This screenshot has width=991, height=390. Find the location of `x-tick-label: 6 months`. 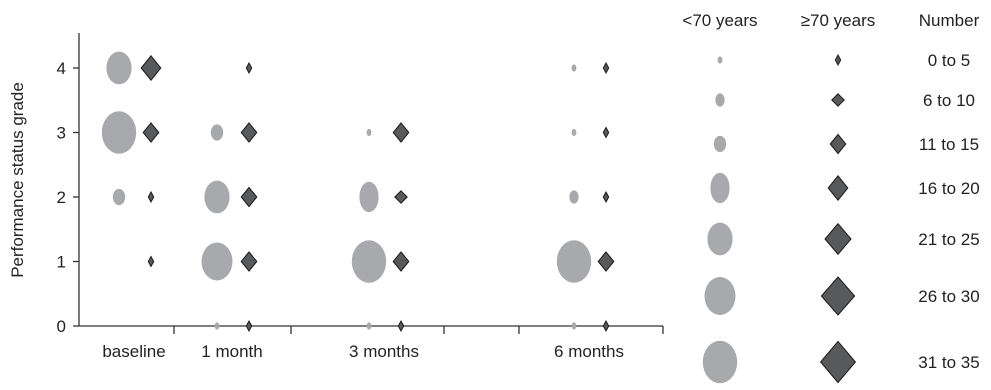

x-tick-label: 6 months is located at coordinates (589, 351).